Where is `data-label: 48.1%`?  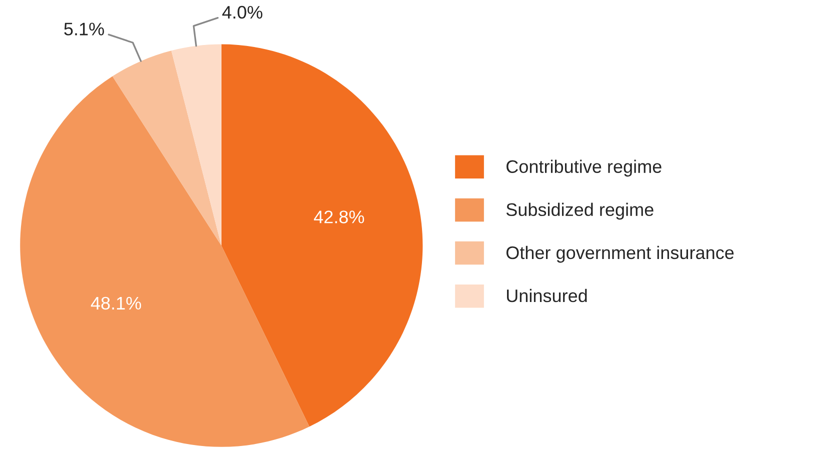 data-label: 48.1% is located at coordinates (116, 303).